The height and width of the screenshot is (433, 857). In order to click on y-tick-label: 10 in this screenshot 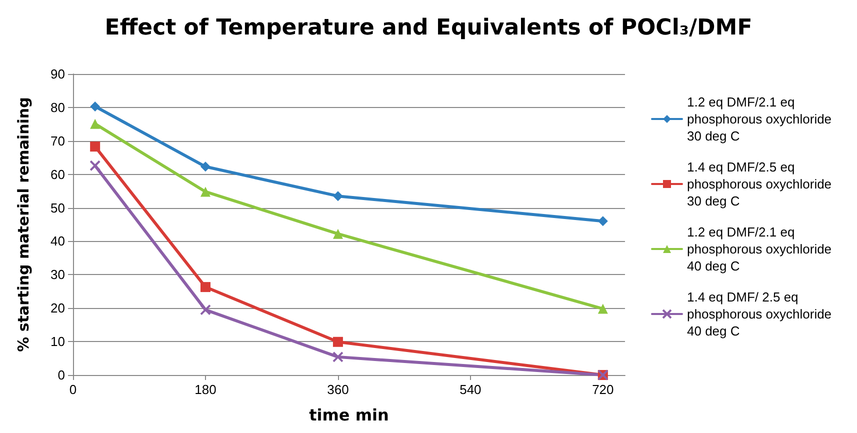, I will do `click(57, 342)`.